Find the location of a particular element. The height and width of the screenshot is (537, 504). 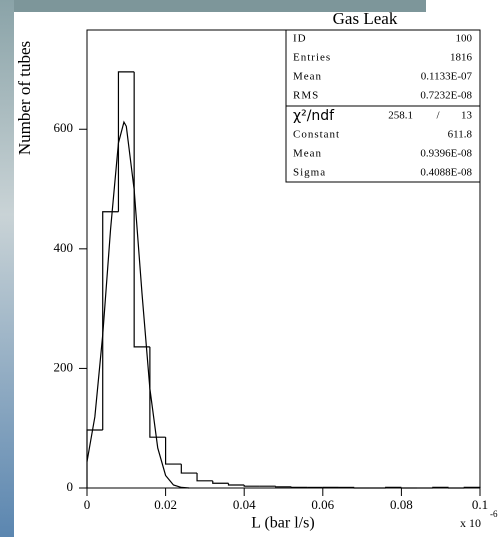

y-tick-label: 600 is located at coordinates (64, 127).